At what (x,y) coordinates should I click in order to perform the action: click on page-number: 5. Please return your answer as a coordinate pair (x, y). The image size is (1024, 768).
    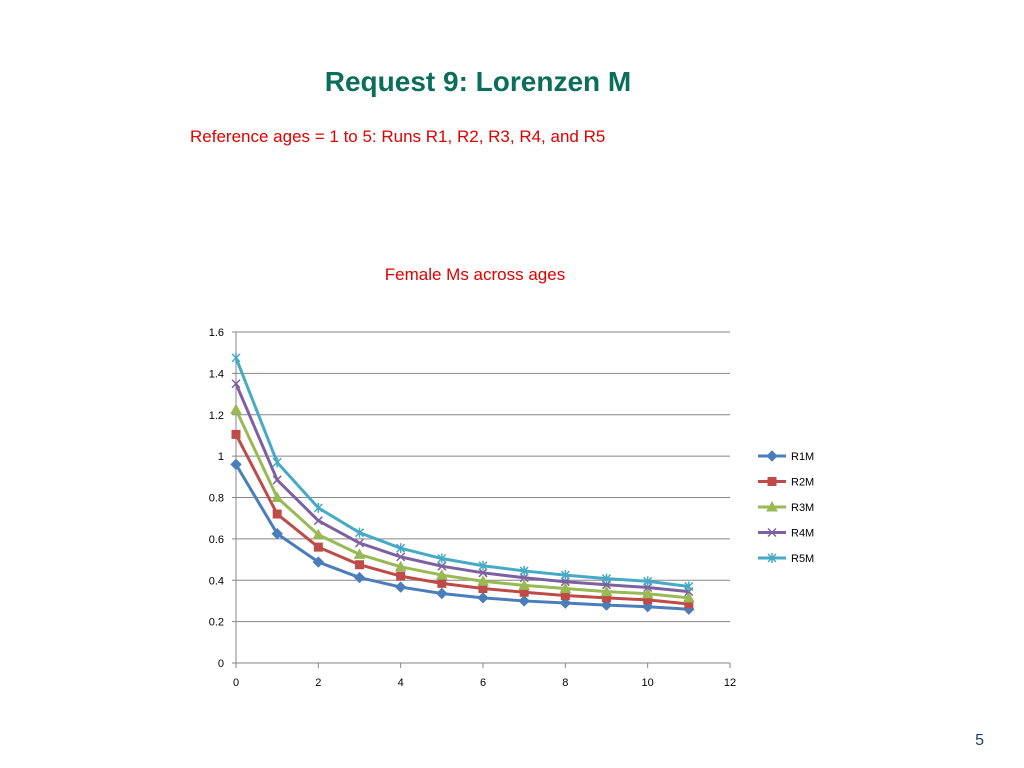
    Looking at the image, I should click on (979, 740).